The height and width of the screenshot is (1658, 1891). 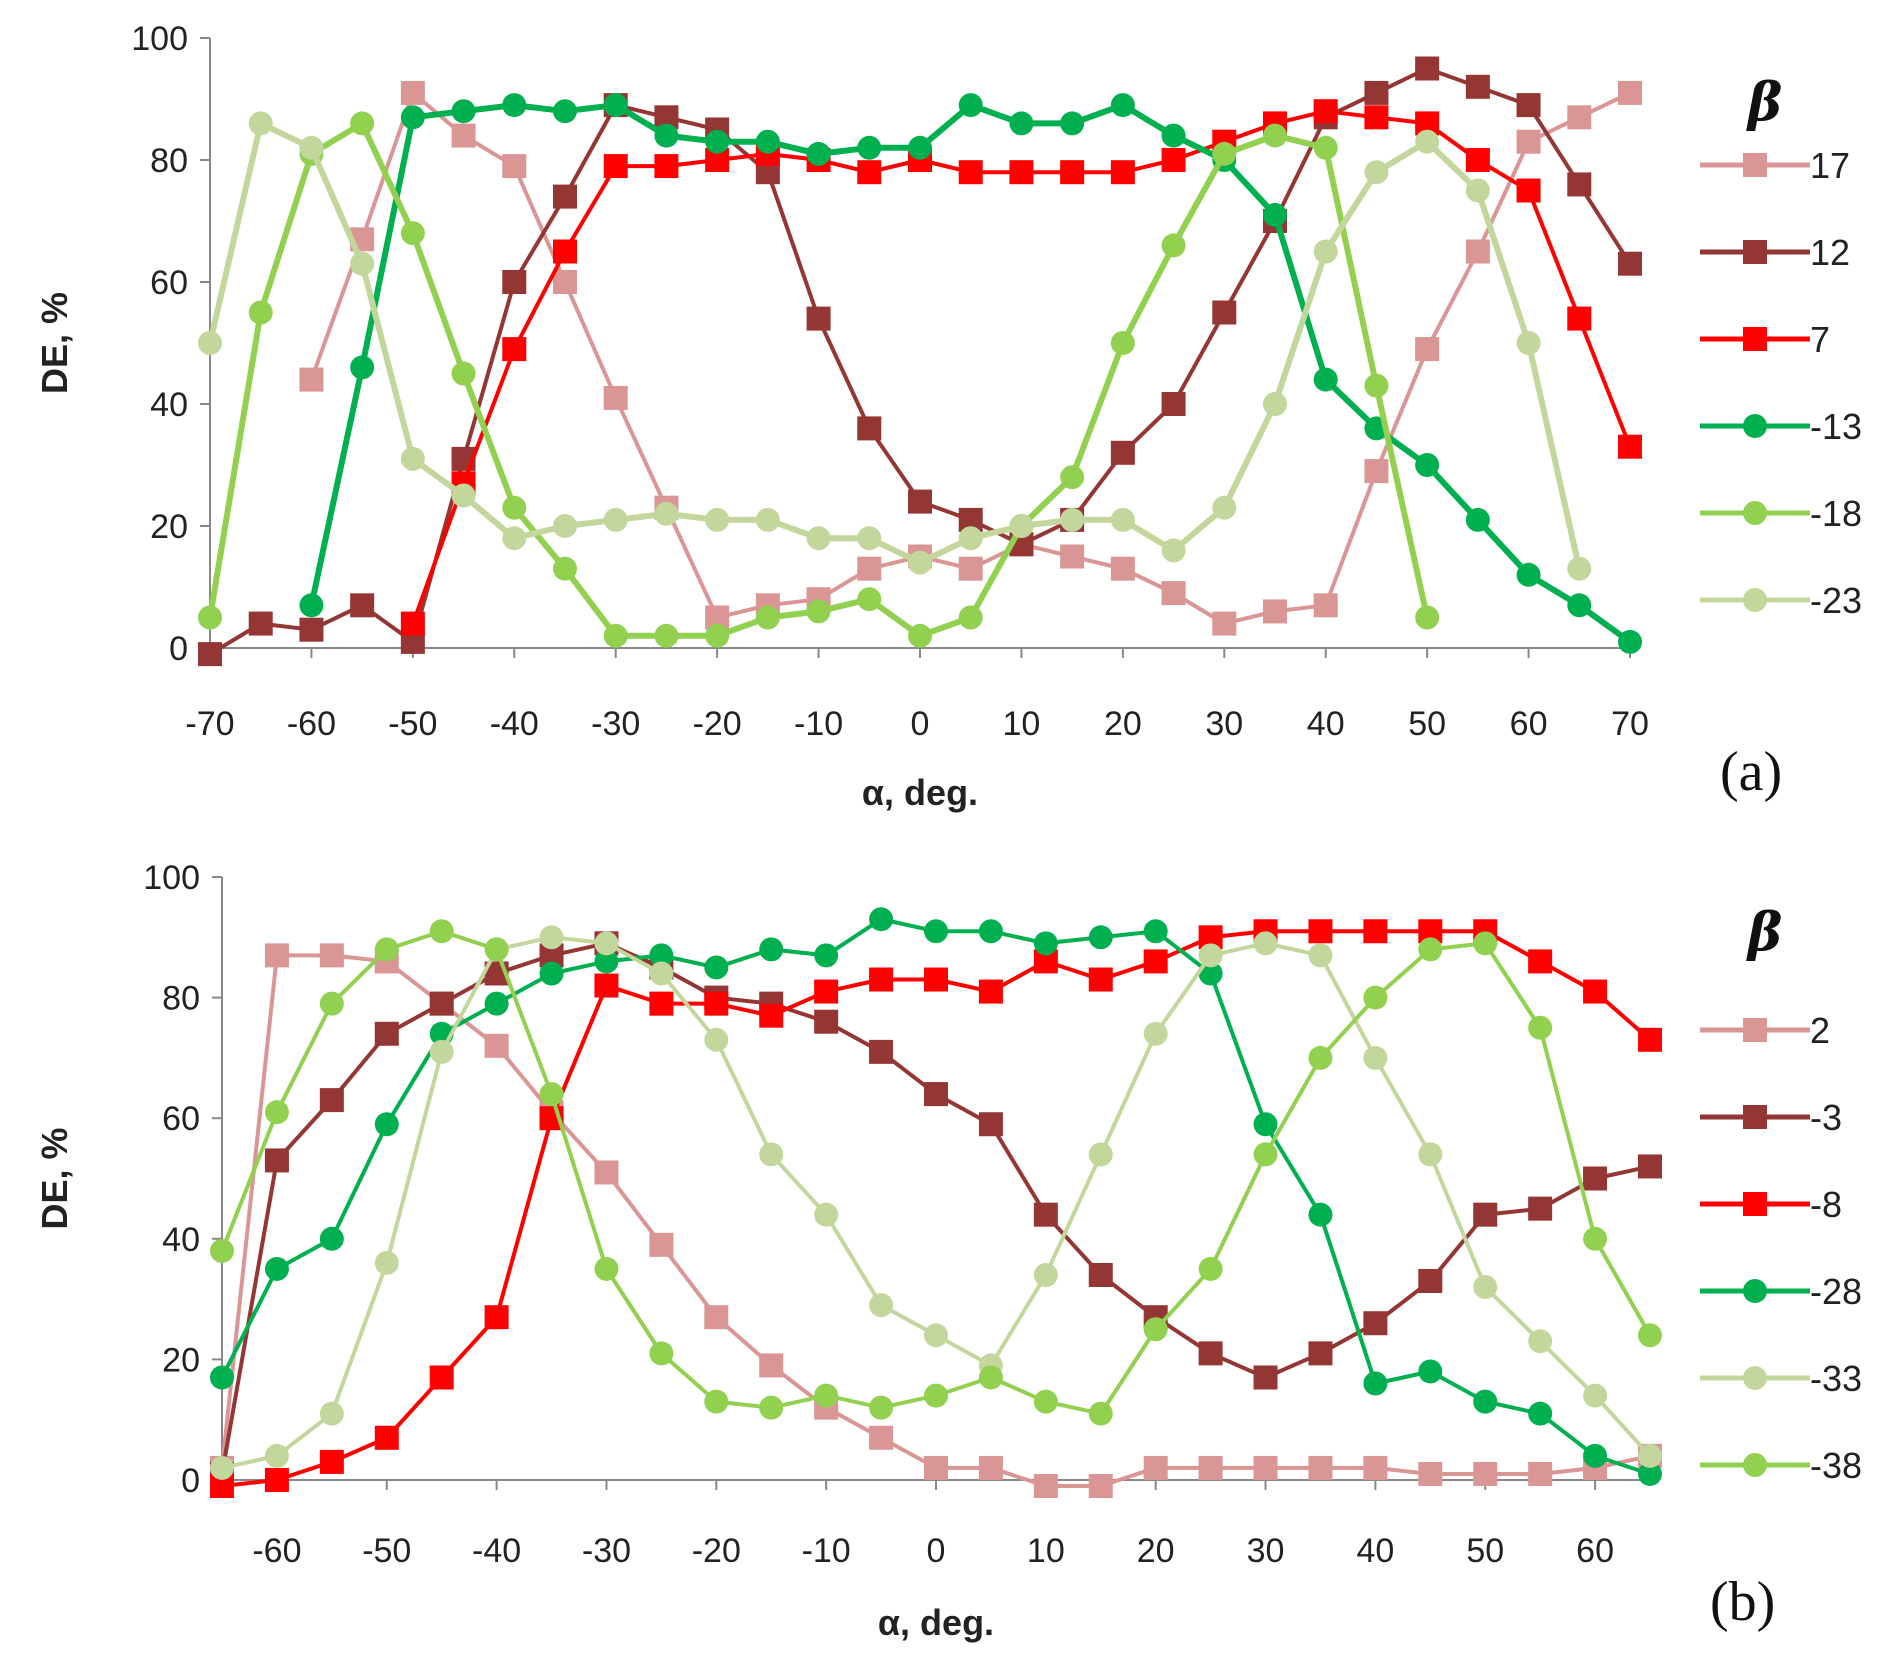 I want to click on x-tick-label: -10, so click(x=818, y=724).